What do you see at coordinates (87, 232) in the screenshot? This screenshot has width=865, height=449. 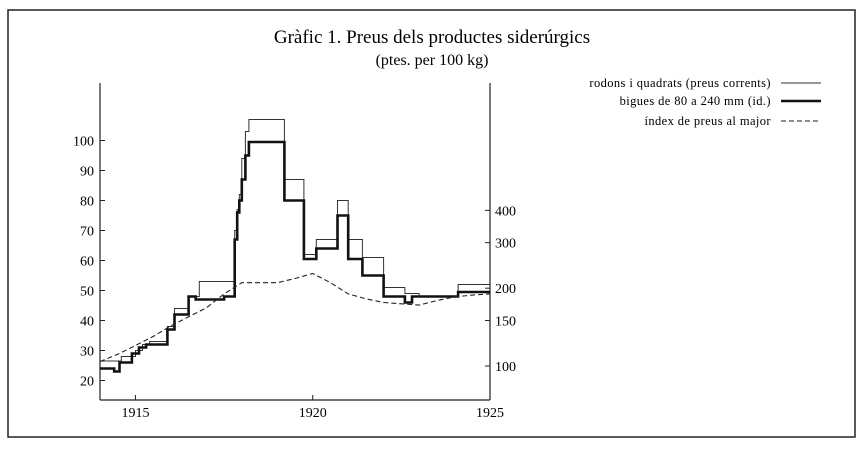 I see `left-tick-label: 70` at bounding box center [87, 232].